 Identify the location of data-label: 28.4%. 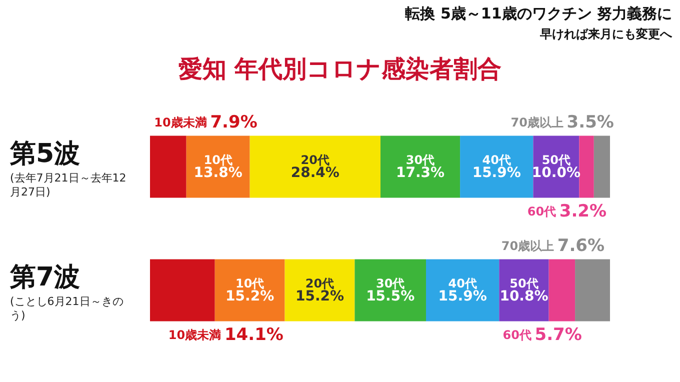
(315, 172).